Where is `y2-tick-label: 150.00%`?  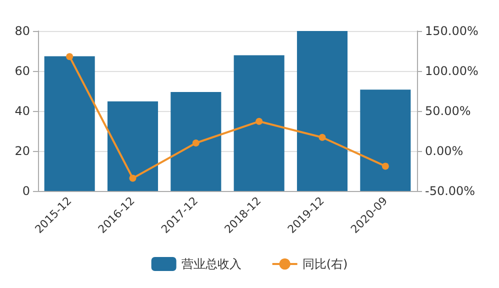
y2-tick-label: 150.00% is located at coordinates (451, 31).